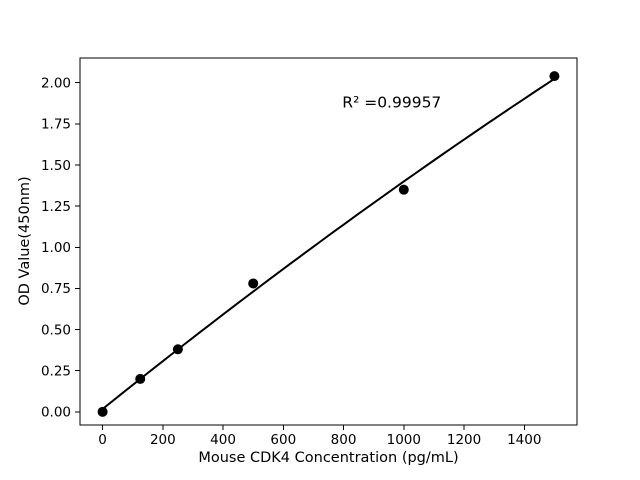 Image resolution: width=640 pixels, height=480 pixels. Describe the element at coordinates (56, 330) in the screenshot. I see `y-tick-label: 0.50` at that location.